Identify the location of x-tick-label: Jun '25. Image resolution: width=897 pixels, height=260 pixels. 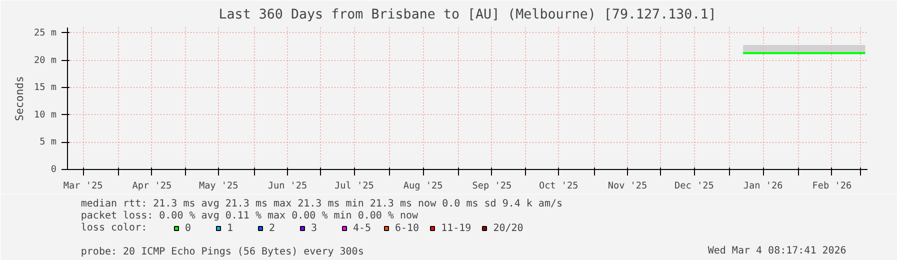
(288, 186).